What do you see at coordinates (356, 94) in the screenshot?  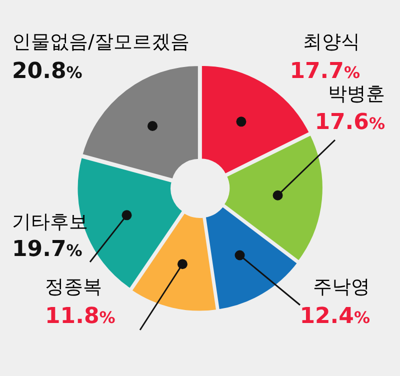 I see `slice-label: 박병훈` at bounding box center [356, 94].